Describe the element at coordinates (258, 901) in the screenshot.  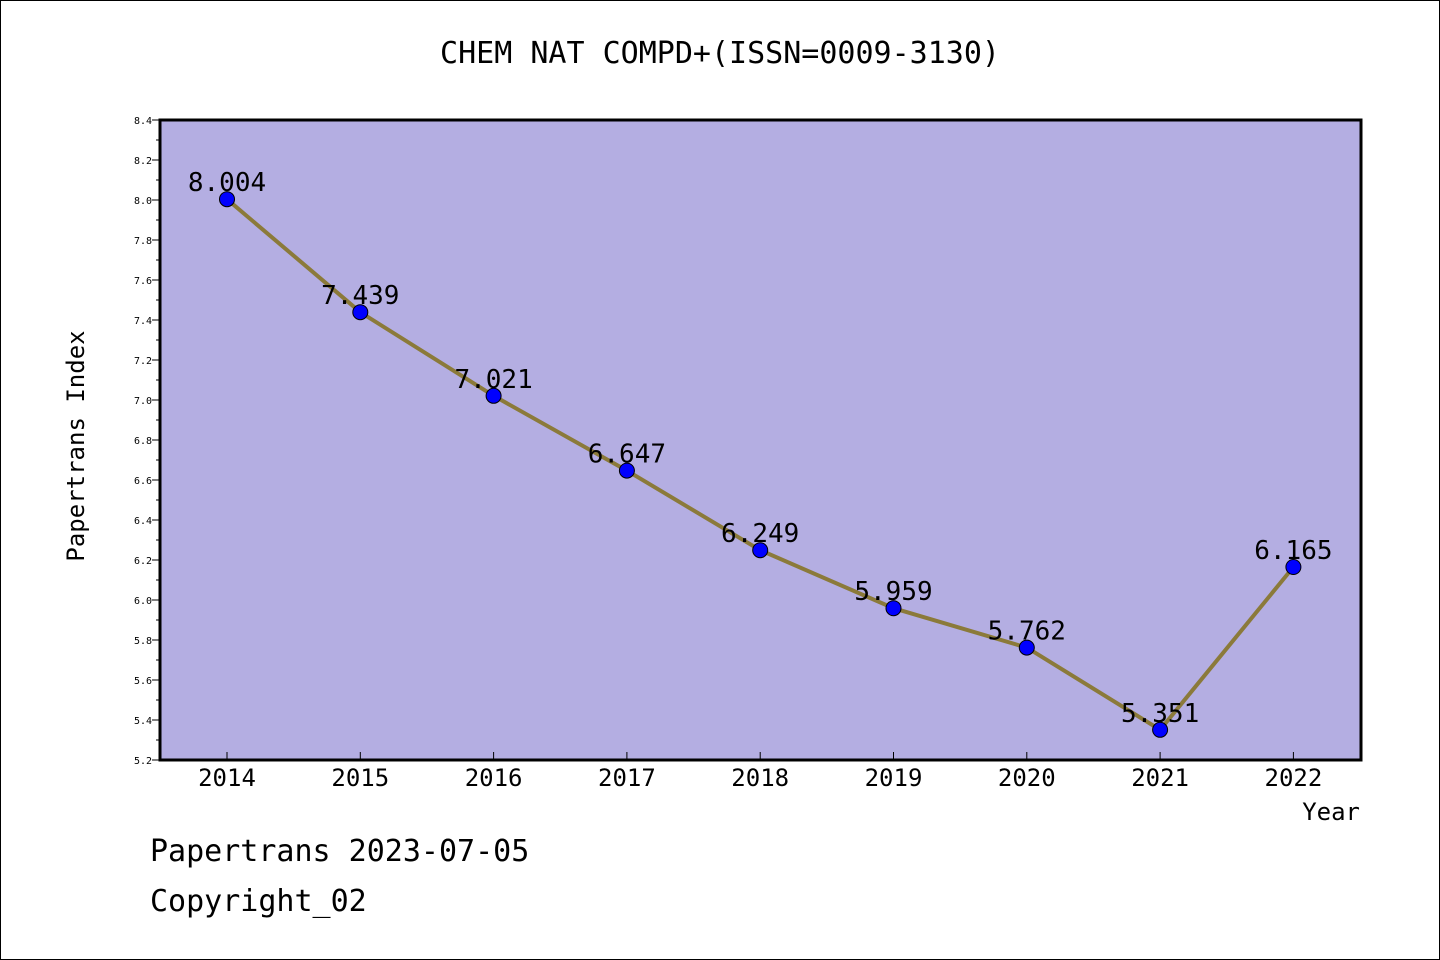
I see `footer-copyright-line: Copyright_02` at that location.